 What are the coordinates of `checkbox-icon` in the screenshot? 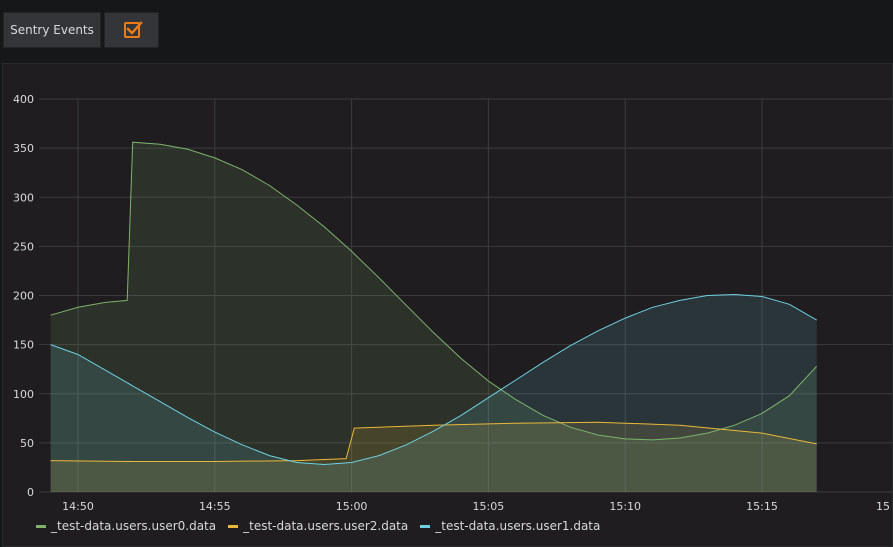 It's located at (133, 29).